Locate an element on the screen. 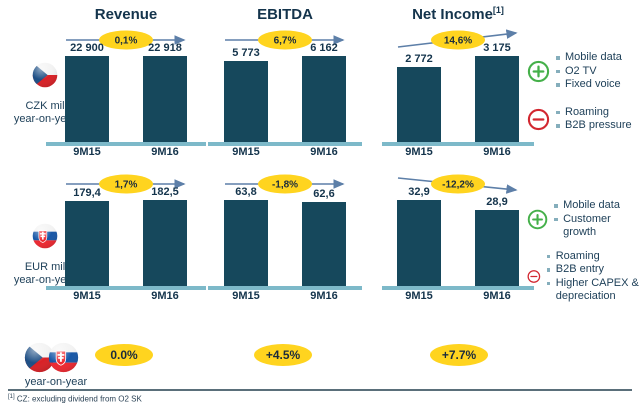  bar-group-9m16: 22 918 is located at coordinates (165, 92).